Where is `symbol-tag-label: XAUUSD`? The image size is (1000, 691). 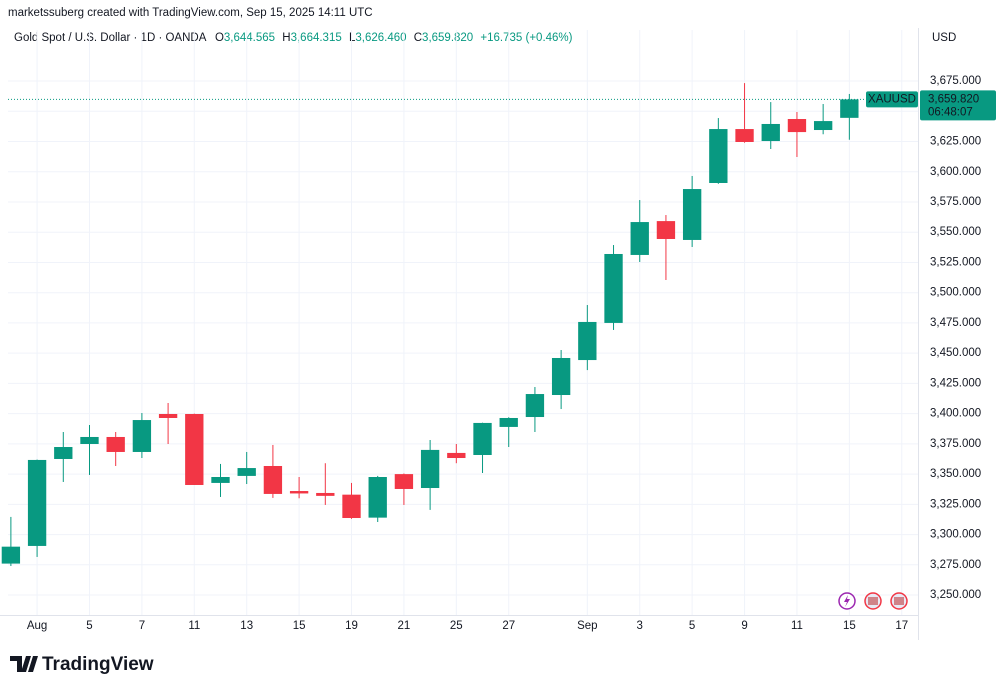 symbol-tag-label: XAUUSD is located at coordinates (892, 99).